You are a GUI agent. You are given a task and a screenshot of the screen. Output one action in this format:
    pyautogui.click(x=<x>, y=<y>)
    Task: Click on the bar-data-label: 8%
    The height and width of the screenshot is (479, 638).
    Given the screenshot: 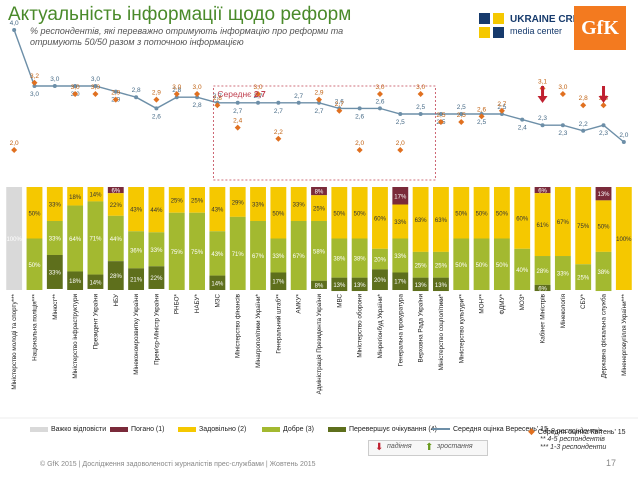 What is the action you would take?
    pyautogui.click(x=319, y=286)
    